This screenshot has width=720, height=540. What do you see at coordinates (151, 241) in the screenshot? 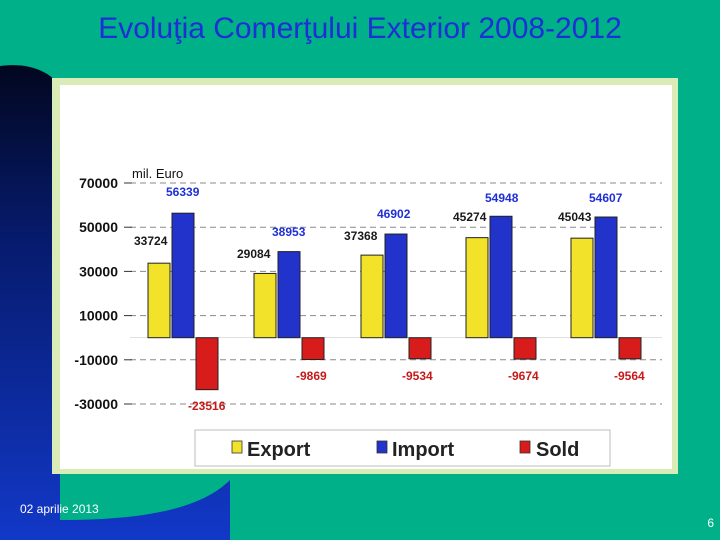
I see `data-label-export-2008: 33724` at bounding box center [151, 241].